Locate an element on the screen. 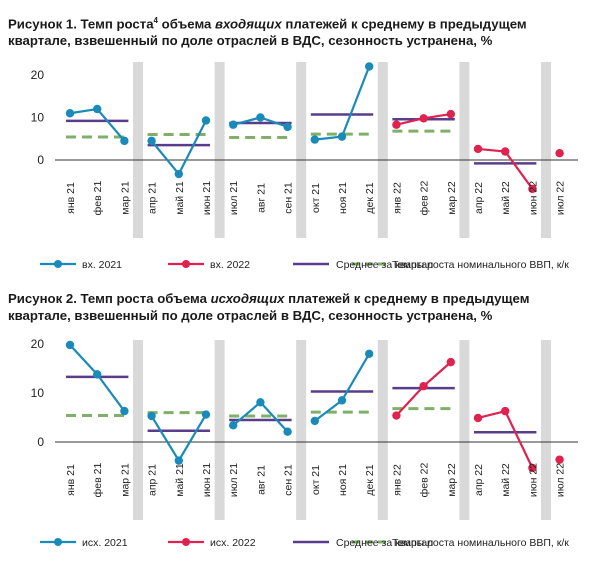 This screenshot has width=590, height=562. x-tick-label-1-6: июл 21 is located at coordinates (234, 198).